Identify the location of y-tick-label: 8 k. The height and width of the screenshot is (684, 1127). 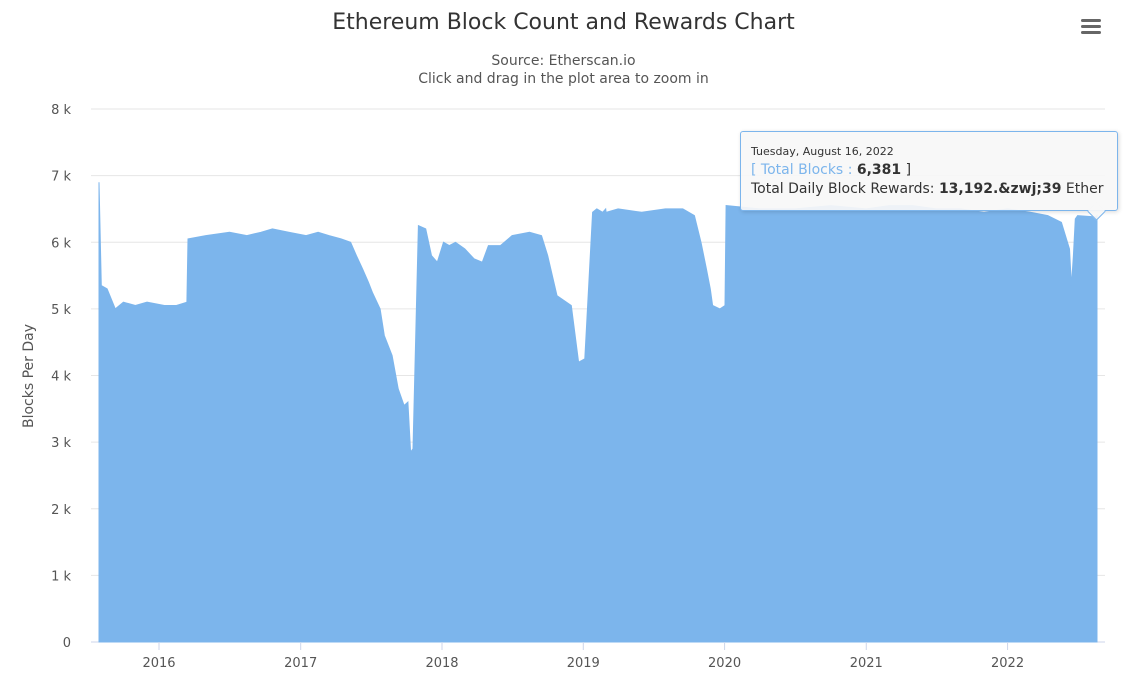
(61, 110).